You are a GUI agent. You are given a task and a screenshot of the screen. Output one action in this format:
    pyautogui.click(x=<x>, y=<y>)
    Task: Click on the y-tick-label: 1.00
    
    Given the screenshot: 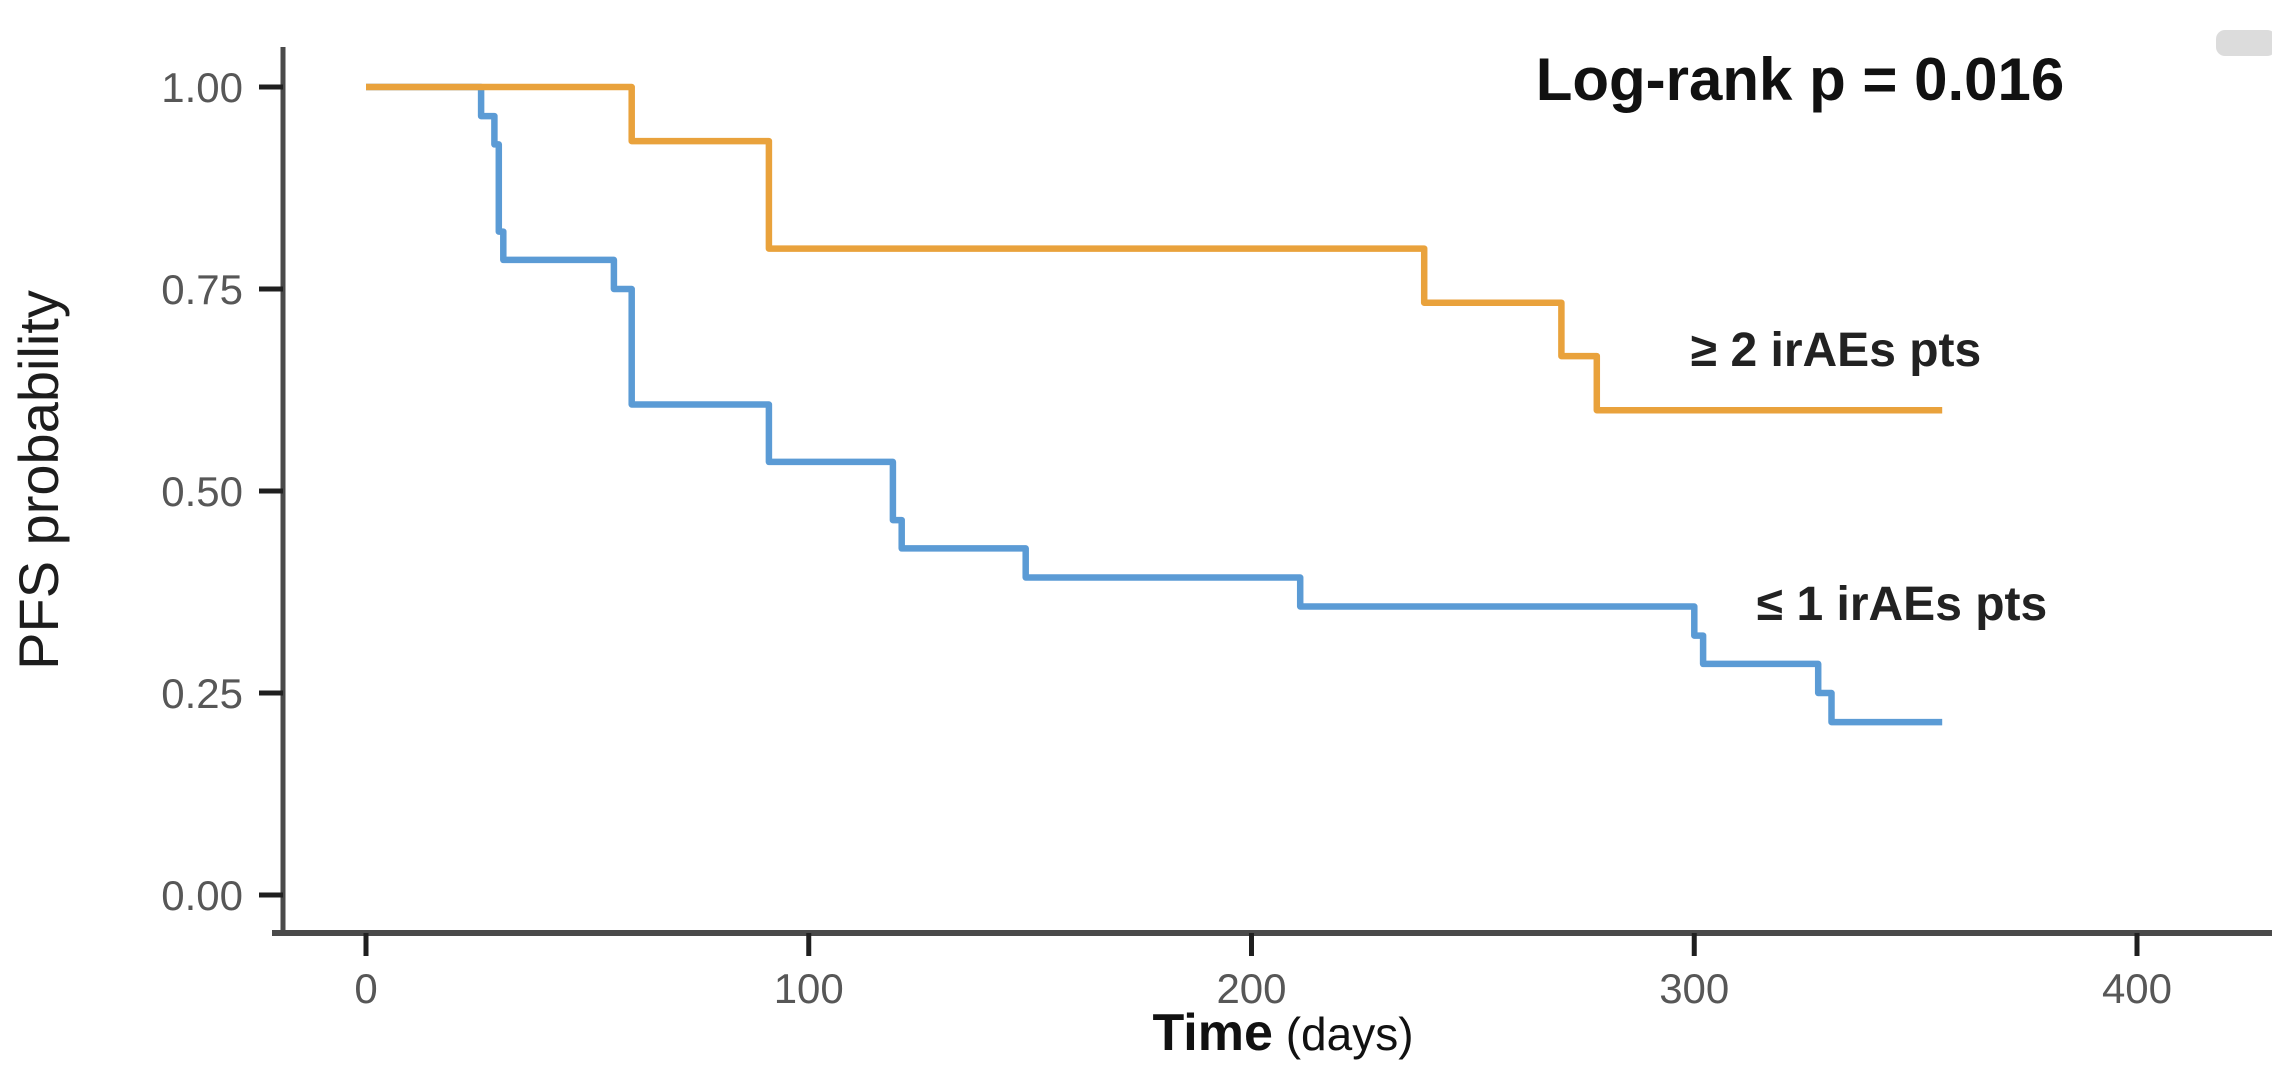 What is the action you would take?
    pyautogui.click(x=202, y=87)
    